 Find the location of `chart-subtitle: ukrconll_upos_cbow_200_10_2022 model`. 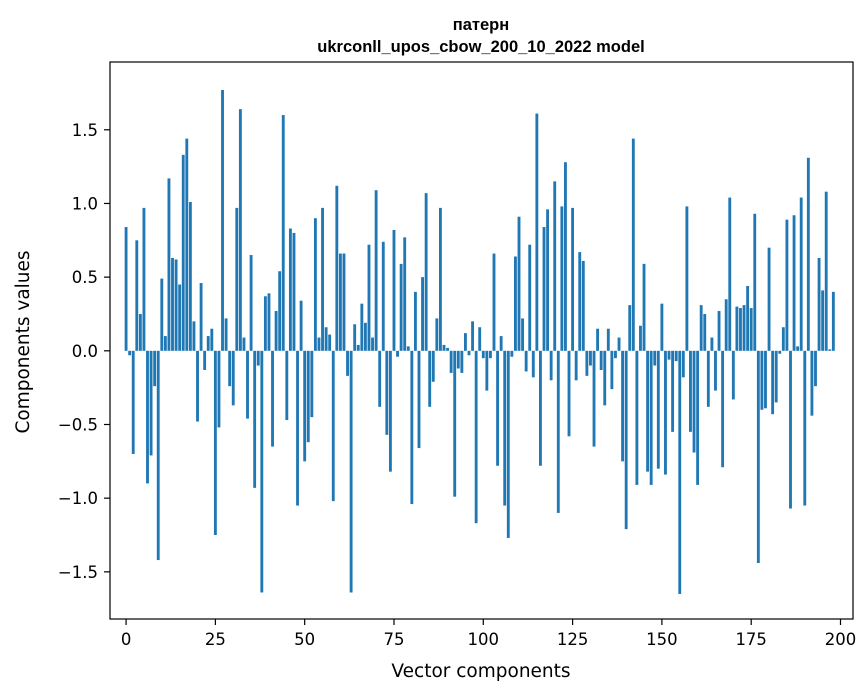

chart-subtitle: ukrconll_upos_cbow_200_10_2022 model is located at coordinates (480, 47).